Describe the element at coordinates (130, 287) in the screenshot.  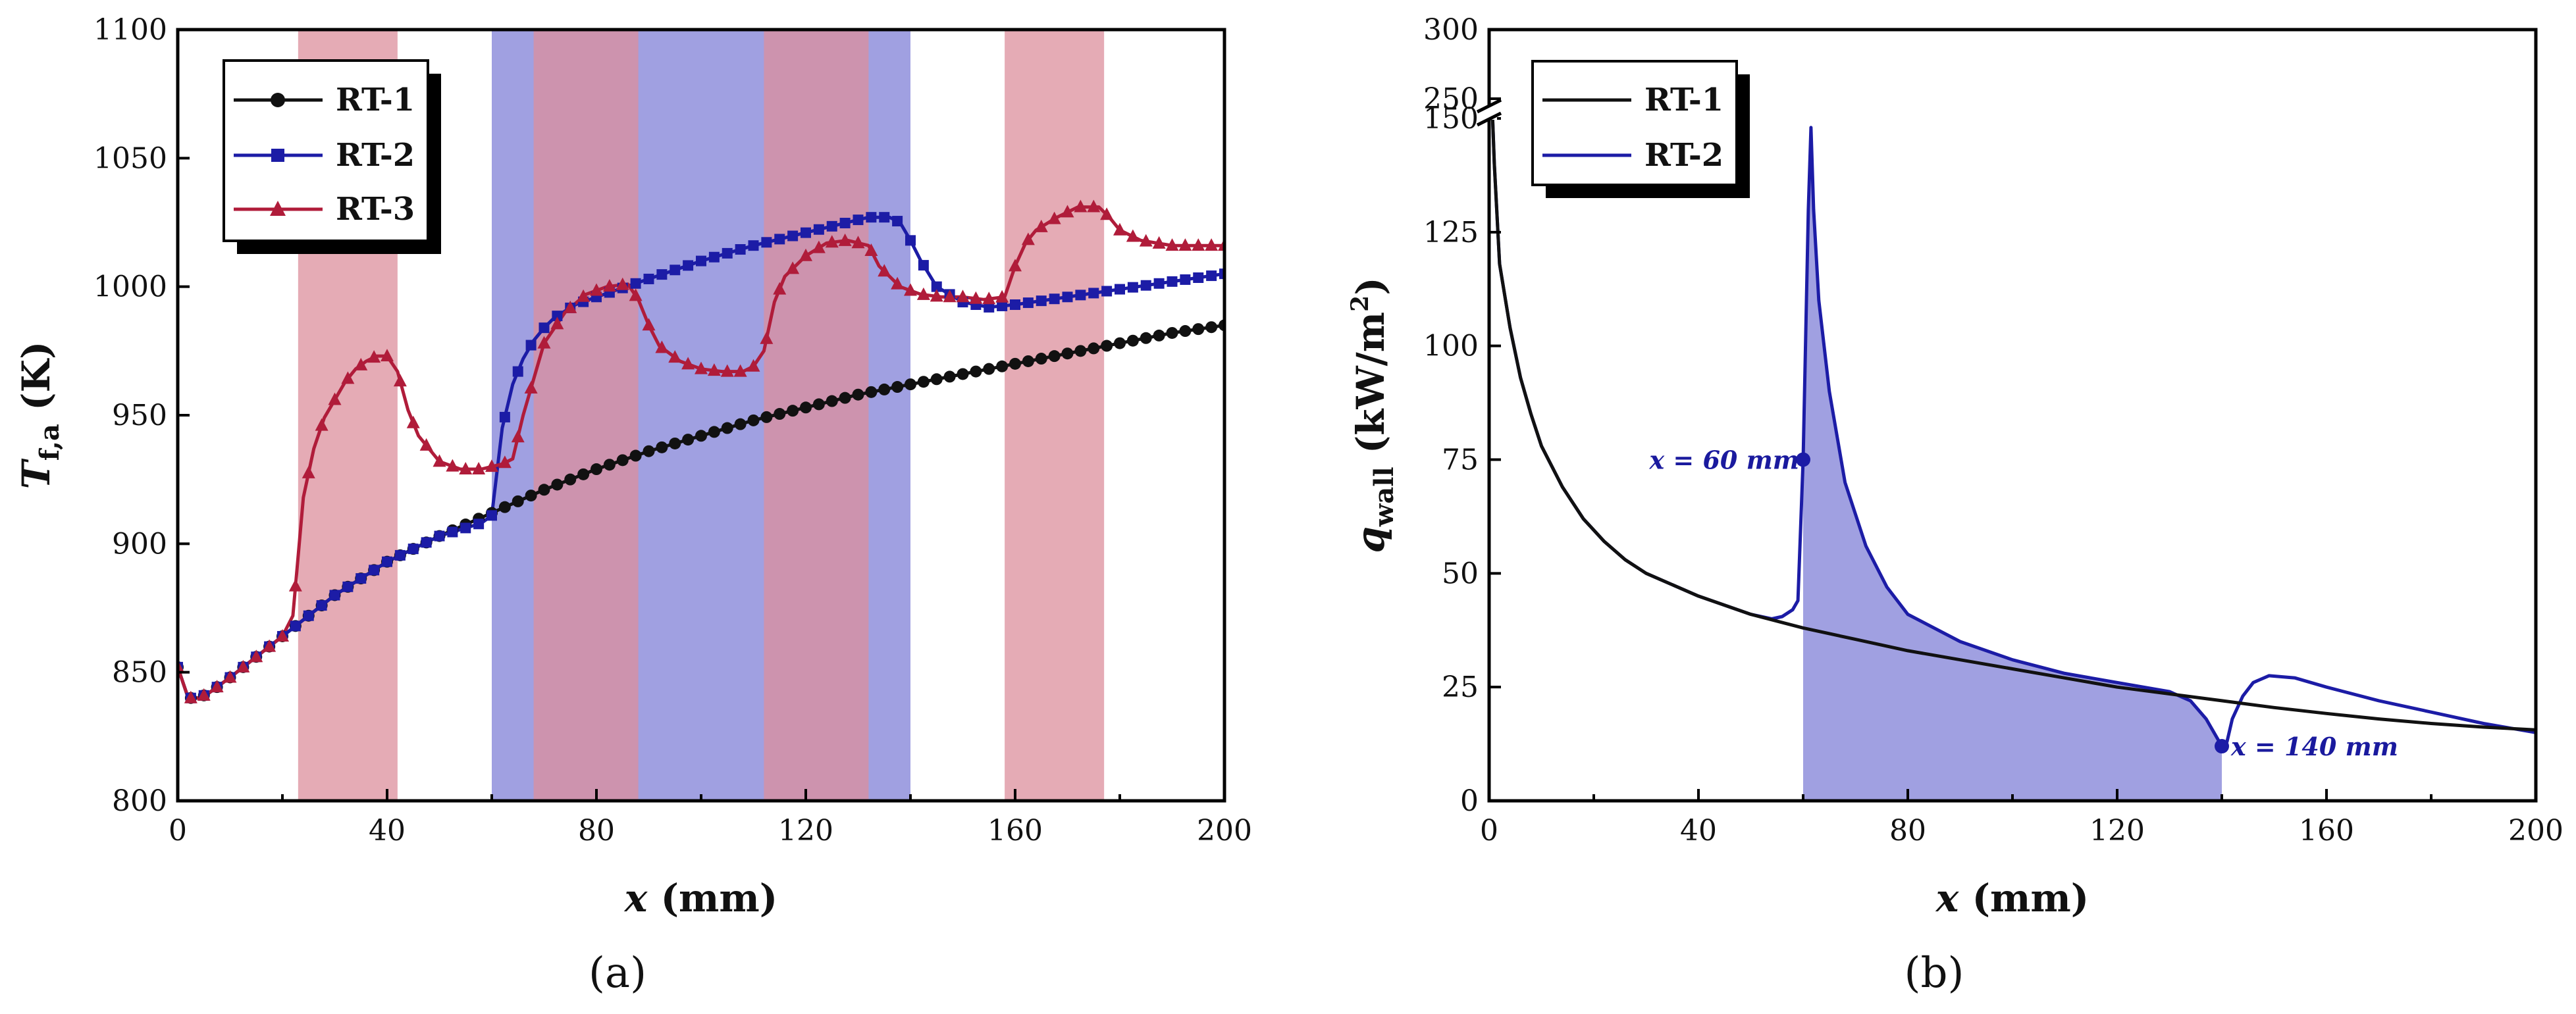
I see `y-tick-label: 1000` at that location.